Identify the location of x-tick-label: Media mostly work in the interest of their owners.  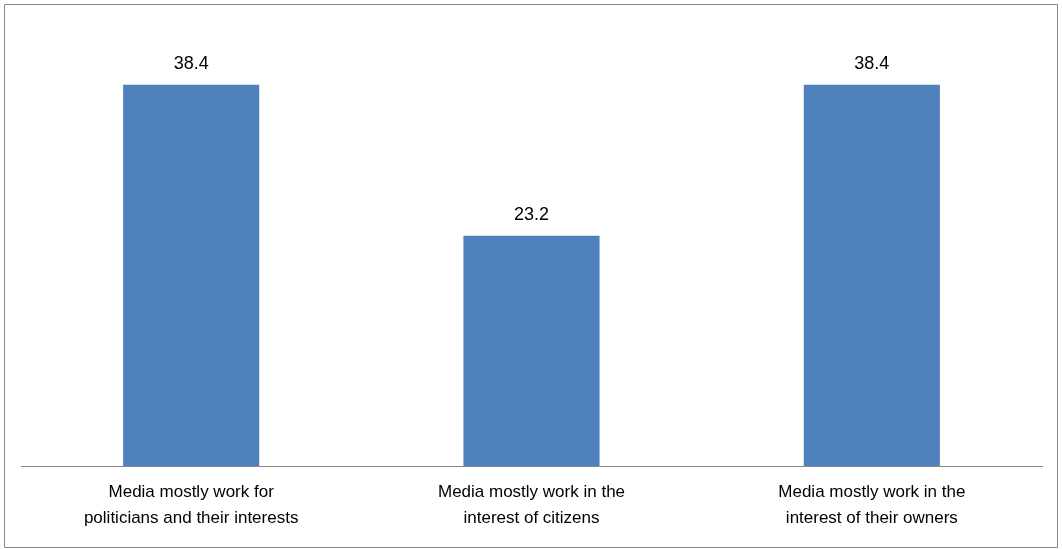
(872, 504).